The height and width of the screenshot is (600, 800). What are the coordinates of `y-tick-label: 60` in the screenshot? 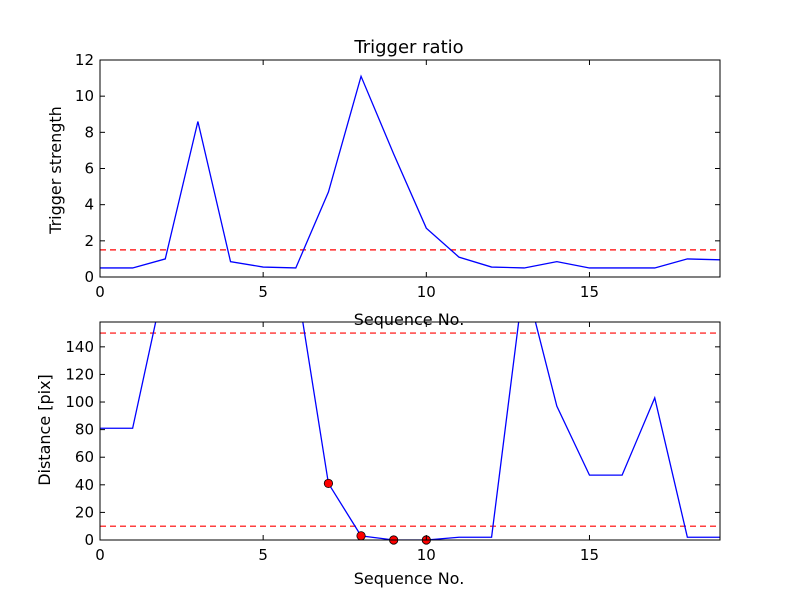 It's located at (84, 457).